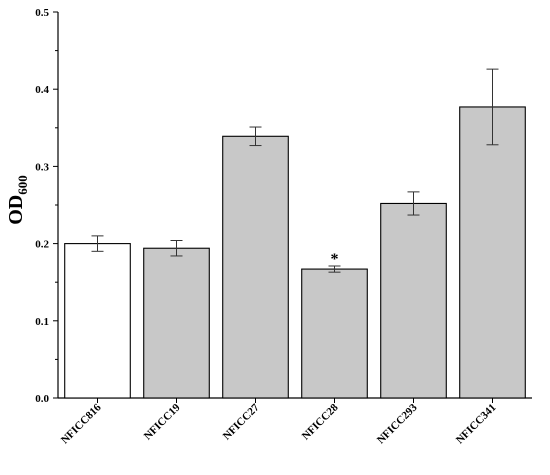 The height and width of the screenshot is (475, 550). Describe the element at coordinates (42, 399) in the screenshot. I see `y-tick-label: 0.0` at that location.